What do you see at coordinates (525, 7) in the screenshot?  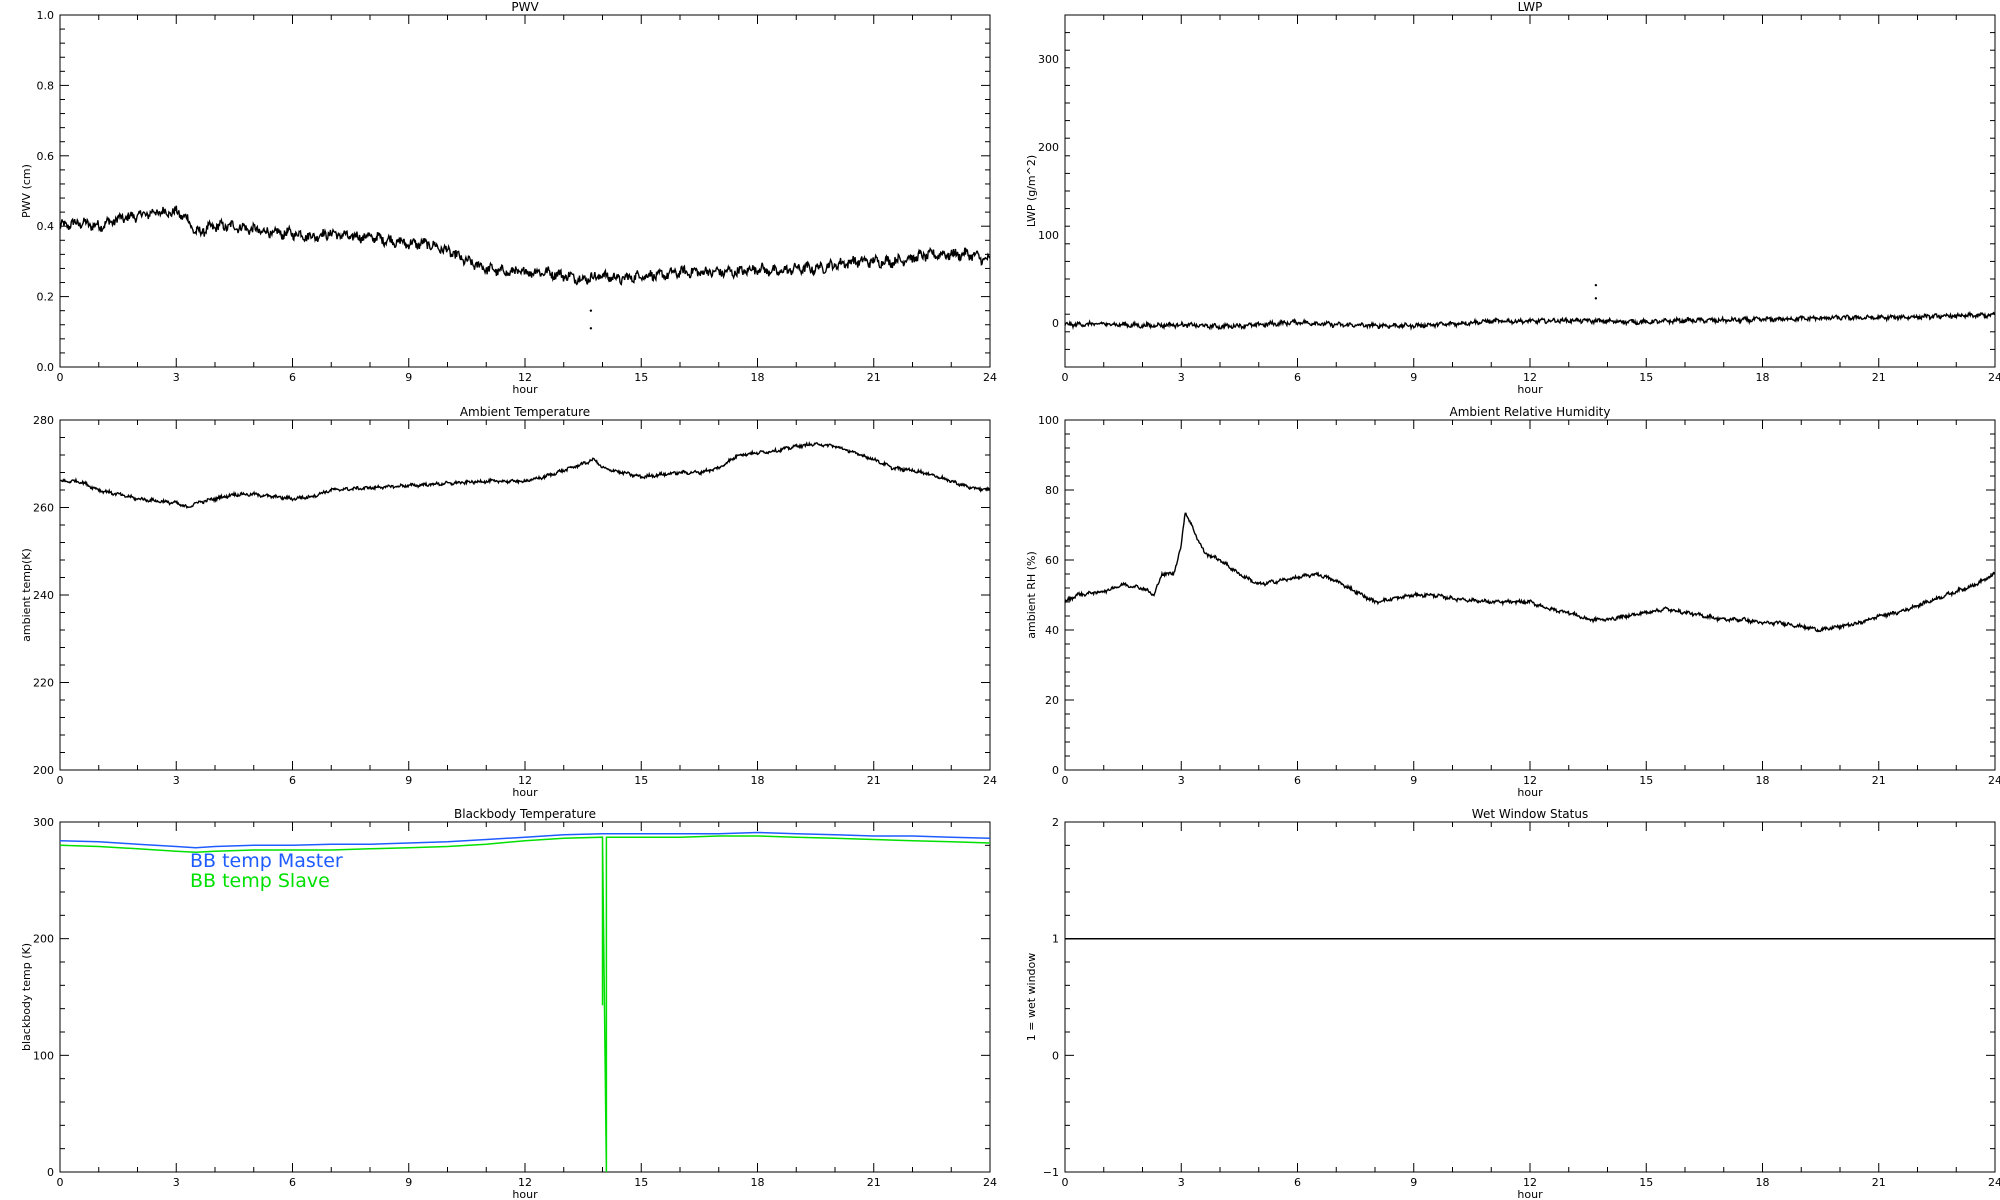 I see `chart-title: PWV` at bounding box center [525, 7].